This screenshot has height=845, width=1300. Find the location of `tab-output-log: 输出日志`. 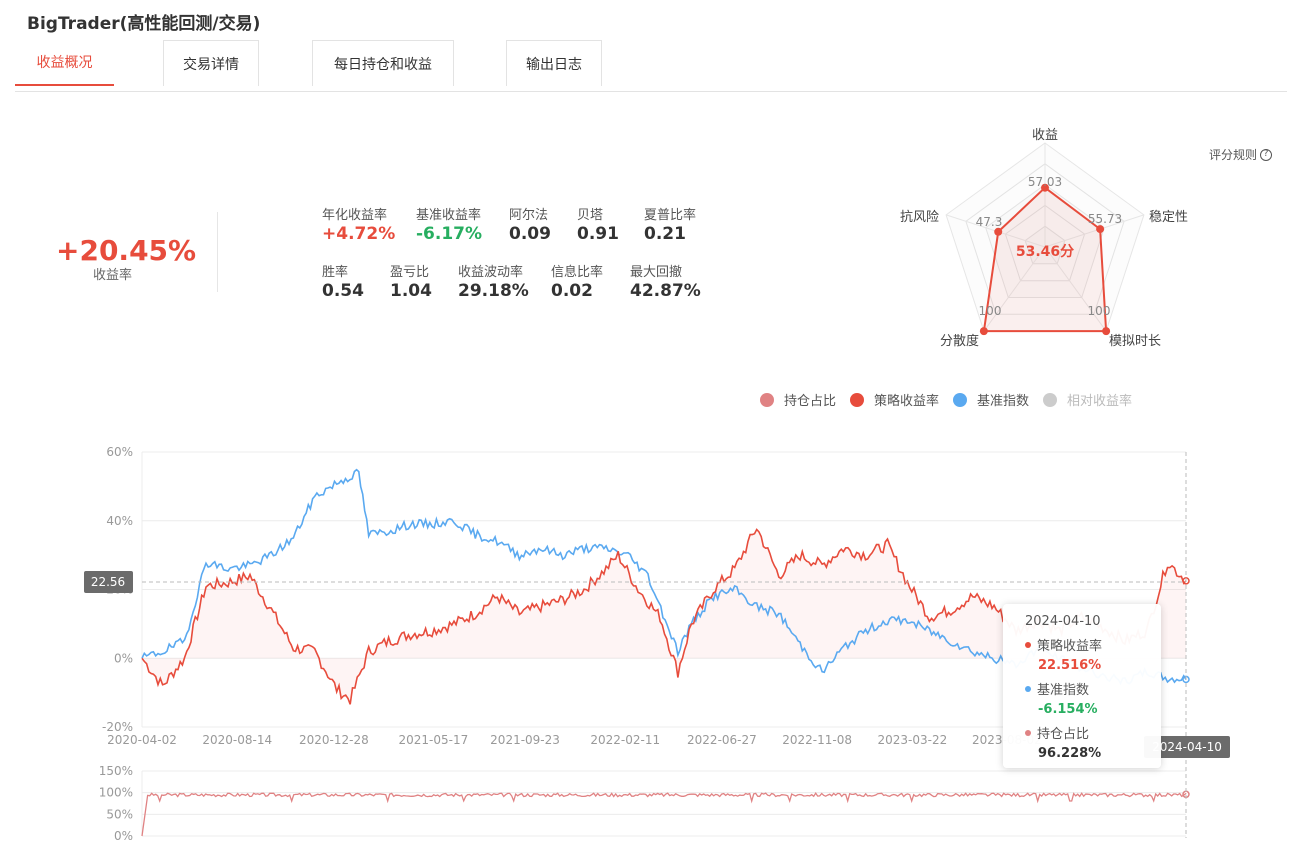

tab-output-log: 输出日志 is located at coordinates (554, 63).